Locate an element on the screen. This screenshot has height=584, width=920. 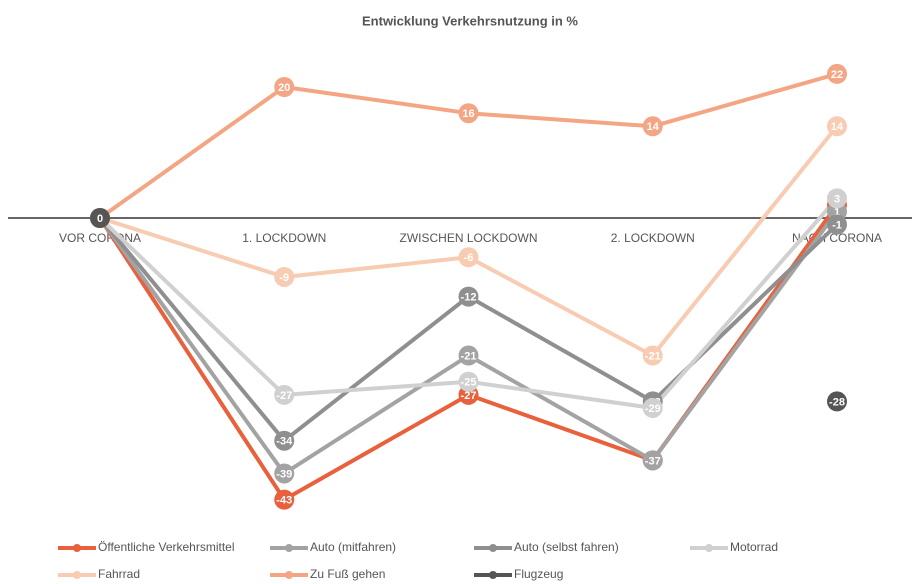
value-label: -28 is located at coordinates (837, 402).